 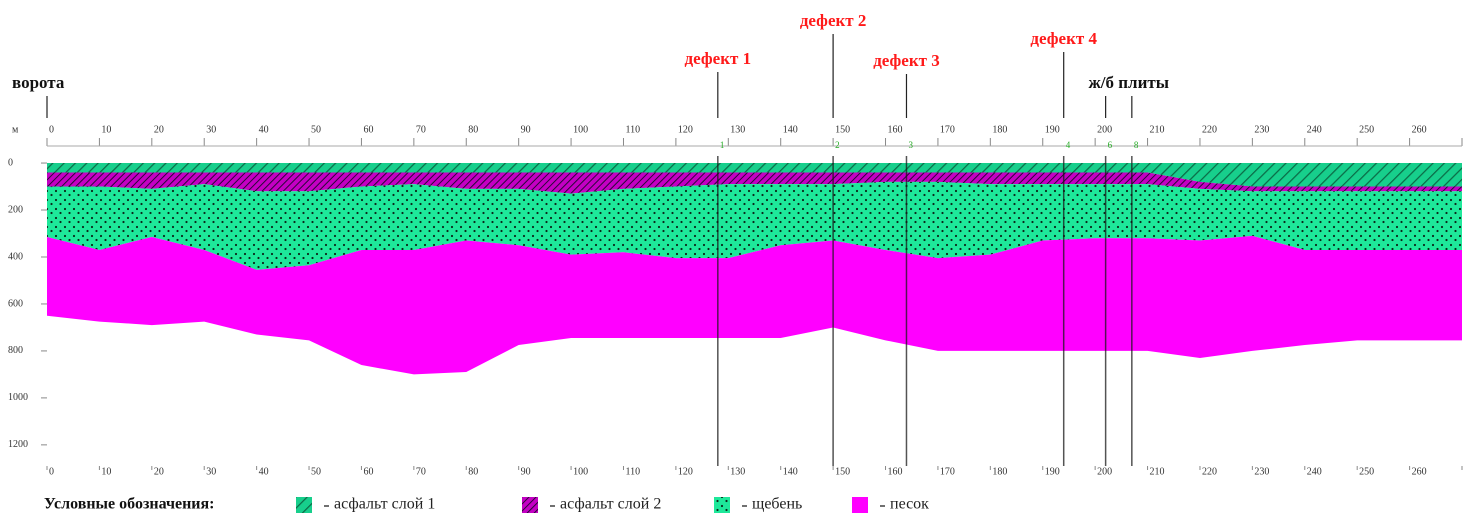 What do you see at coordinates (833, 20) in the screenshot?
I see `annotation-label: дефект 2` at bounding box center [833, 20].